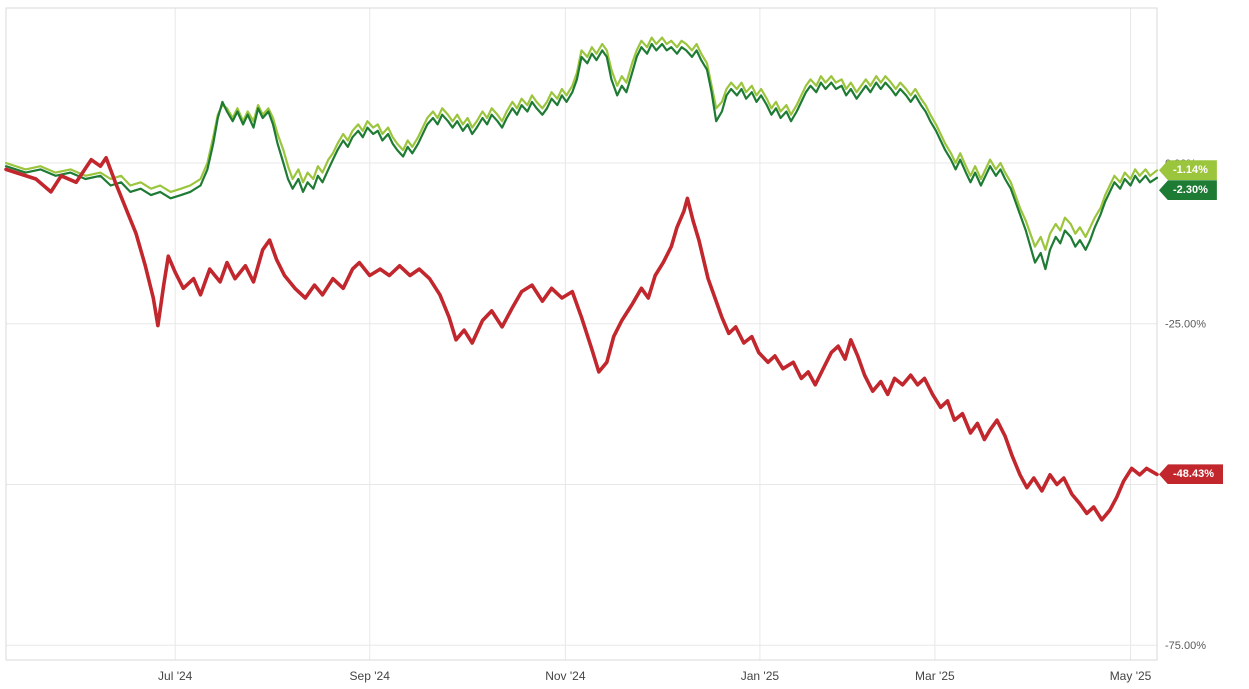  I want to click on svg-text: Jan '25, so click(760, 676).